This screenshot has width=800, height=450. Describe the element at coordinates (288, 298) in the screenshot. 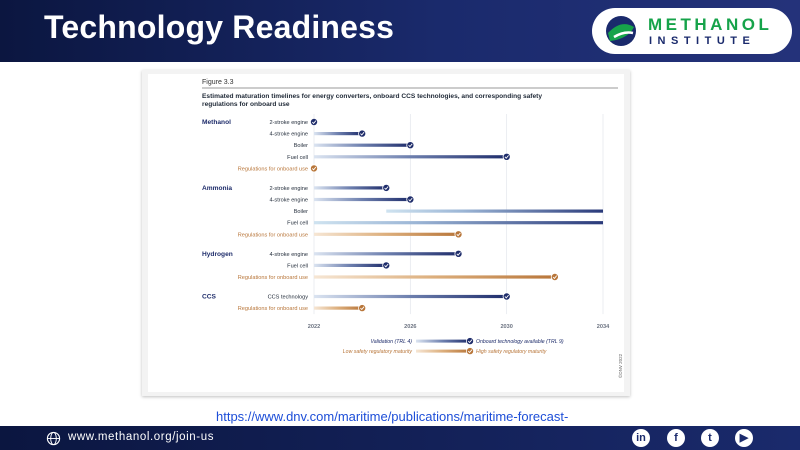

I see `technology-row-label: CCS technology` at that location.